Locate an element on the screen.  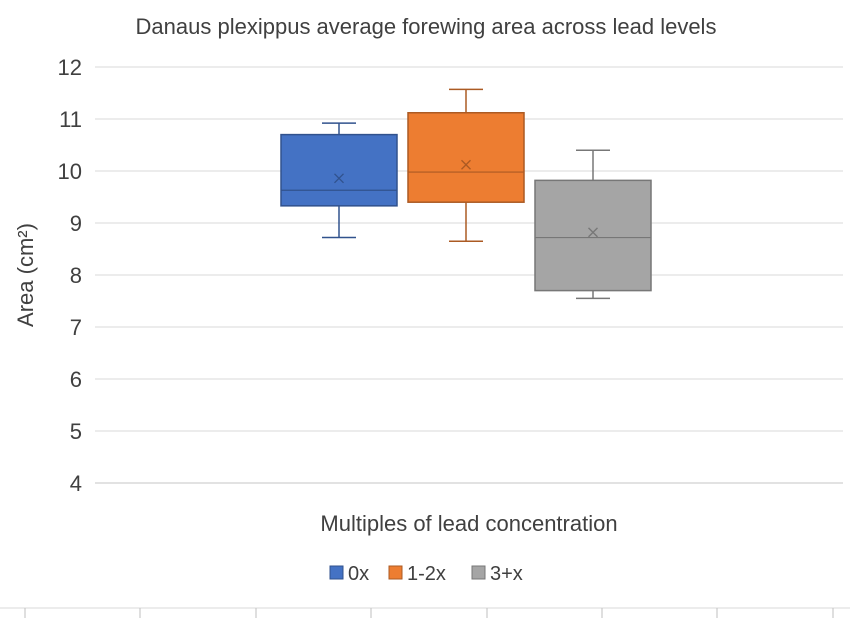
legend: 0x 1-2x 3+x is located at coordinates (426, 574).